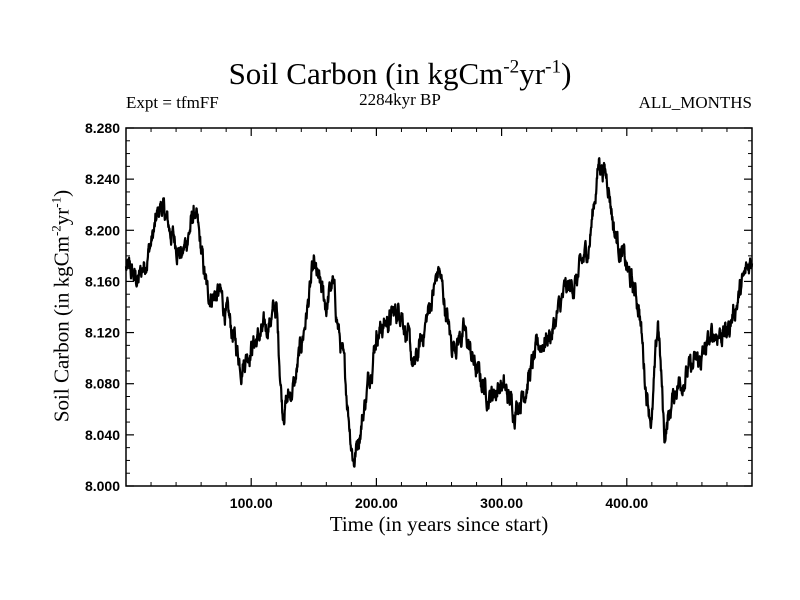 The height and width of the screenshot is (600, 800). Describe the element at coordinates (102, 333) in the screenshot. I see `y-tick-label: 8.120` at that location.